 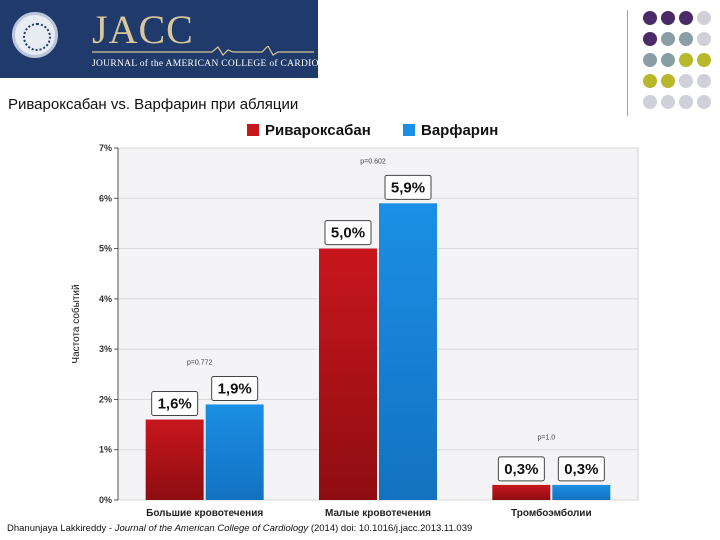 I want to click on p-value: p=0.772, so click(x=200, y=362).